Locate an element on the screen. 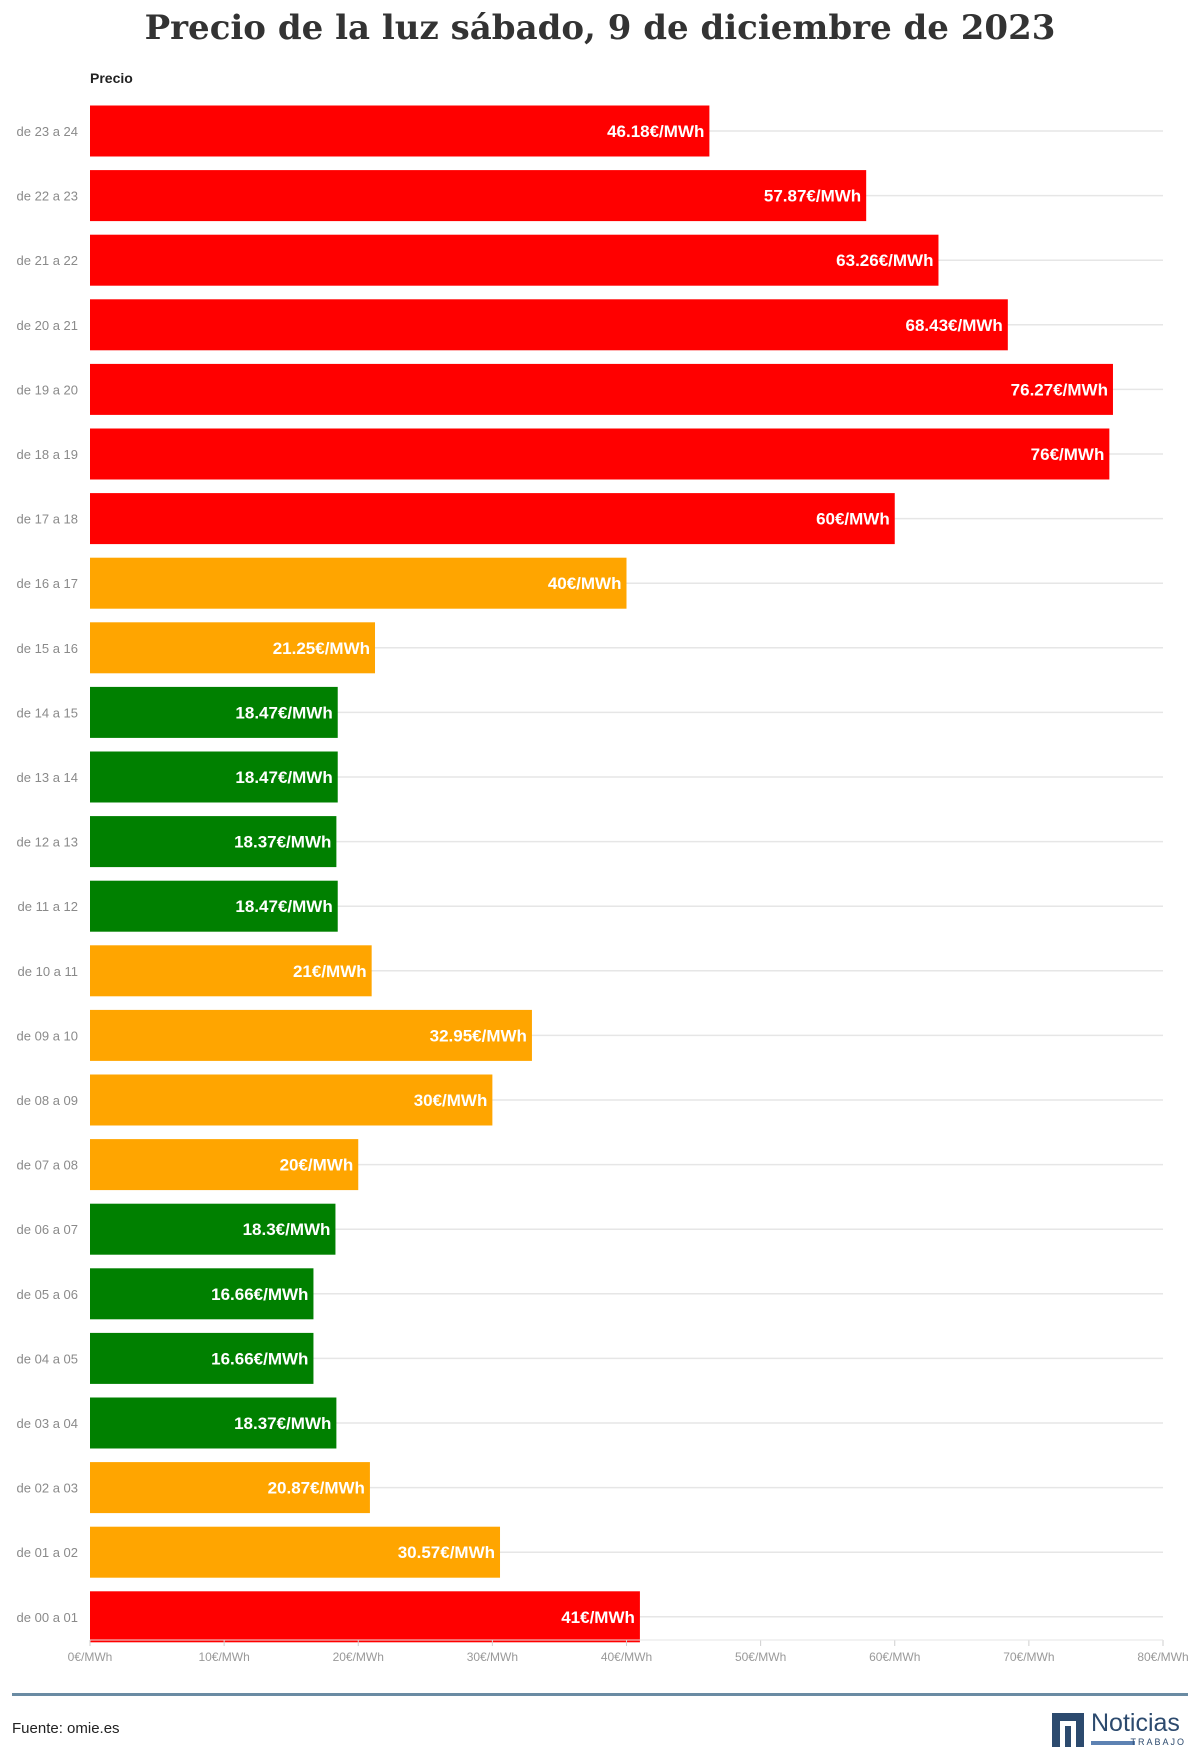 The width and height of the screenshot is (1200, 1759). x-tick-label: 70€/MWh is located at coordinates (1028, 1657).